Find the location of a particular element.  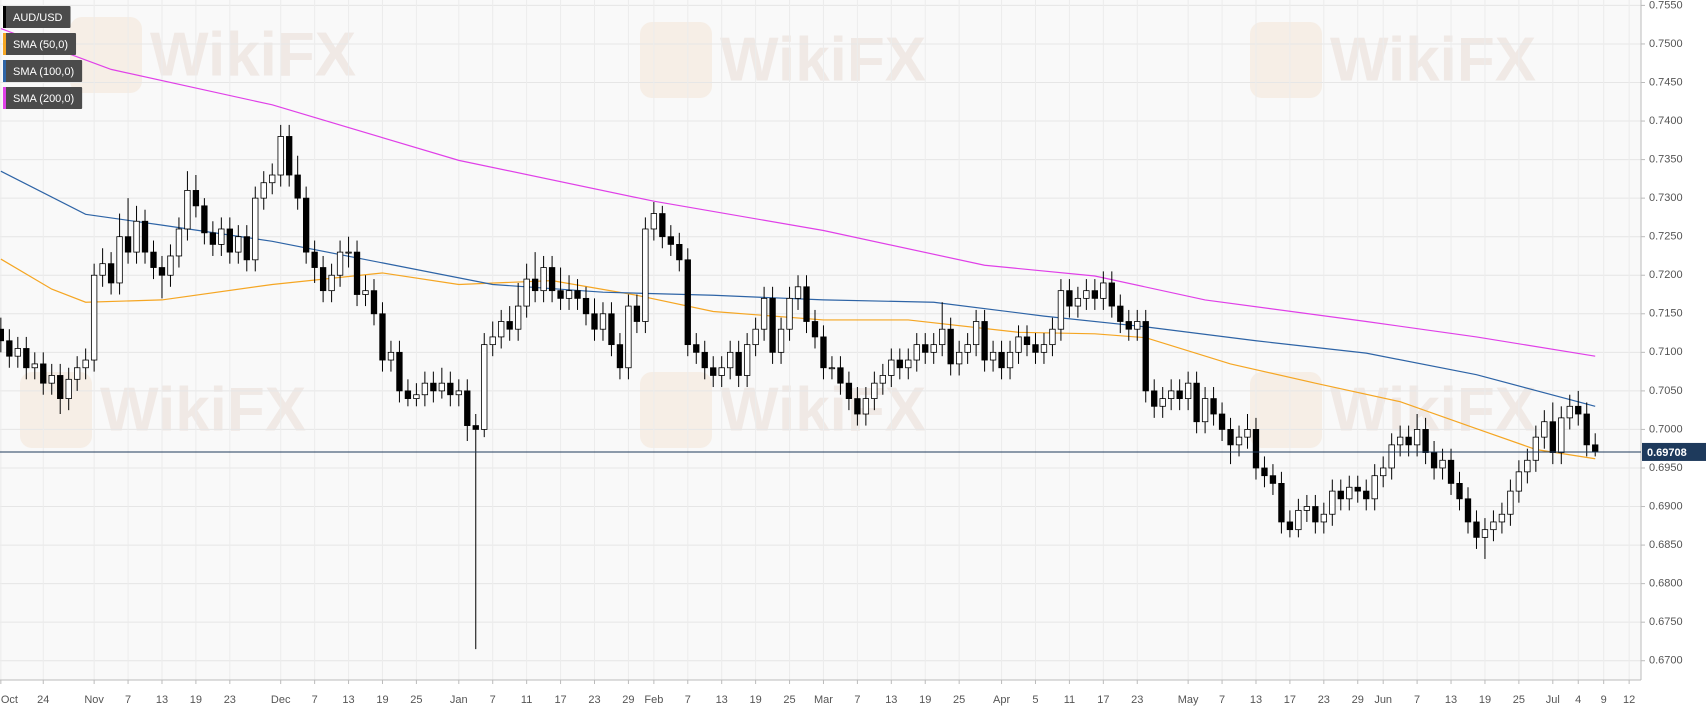

legend-label: SMA (200,0) is located at coordinates (43, 99).